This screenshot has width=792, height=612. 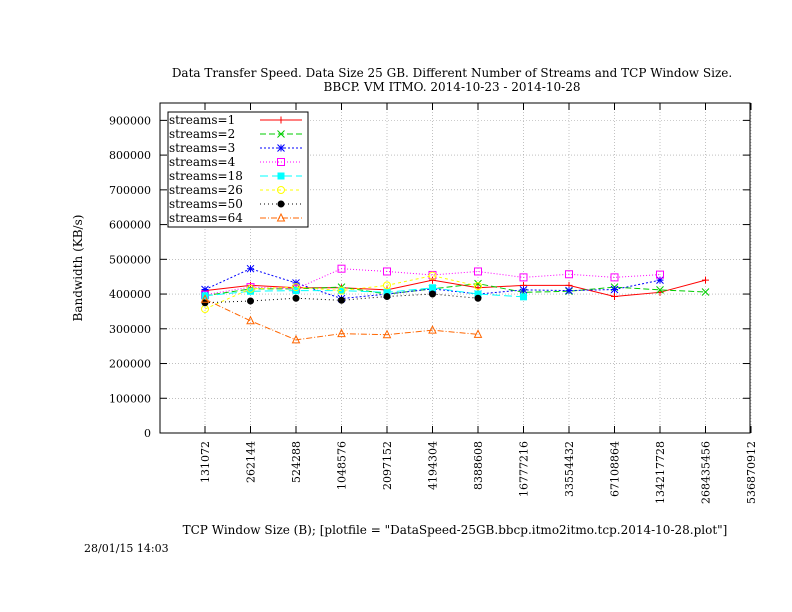 I want to click on y-tick-label: 400000, so click(x=130, y=294).